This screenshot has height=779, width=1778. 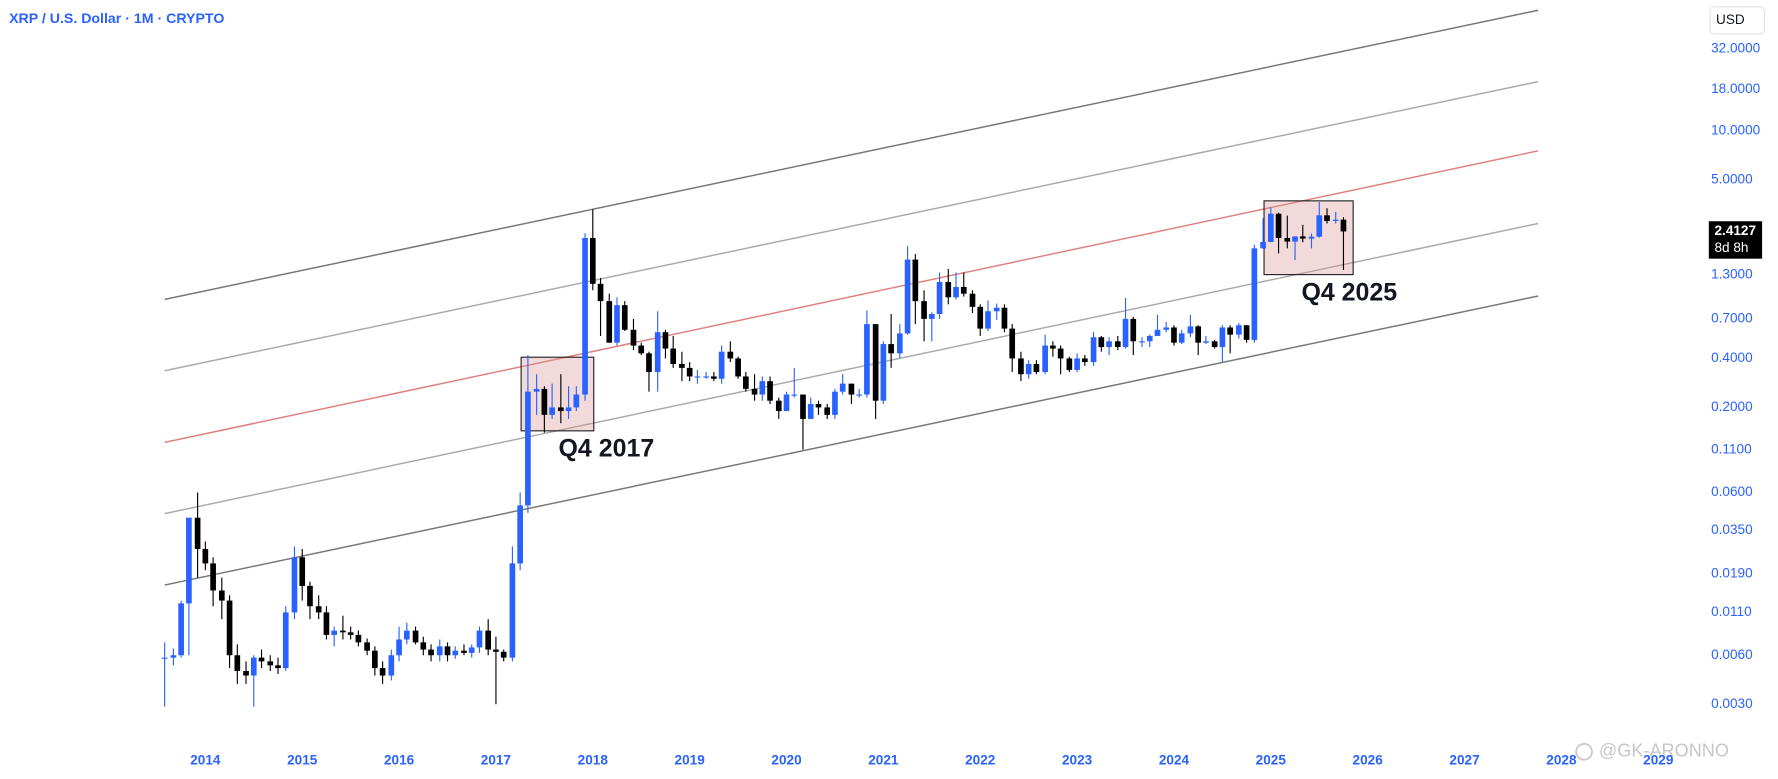 What do you see at coordinates (399, 759) in the screenshot?
I see `x-tick-label: 2016` at bounding box center [399, 759].